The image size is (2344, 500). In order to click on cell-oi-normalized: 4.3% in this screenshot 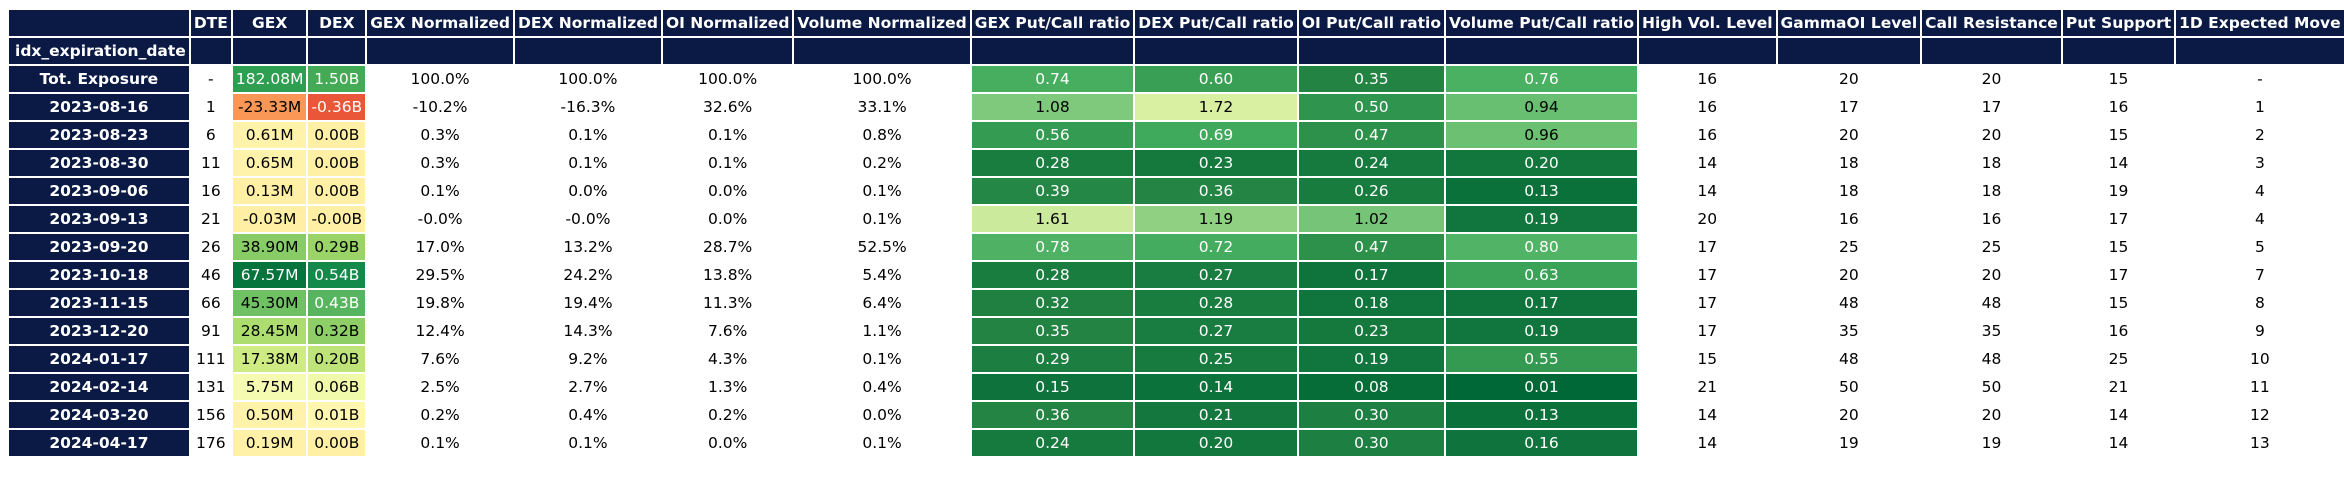, I will do `click(727, 359)`.